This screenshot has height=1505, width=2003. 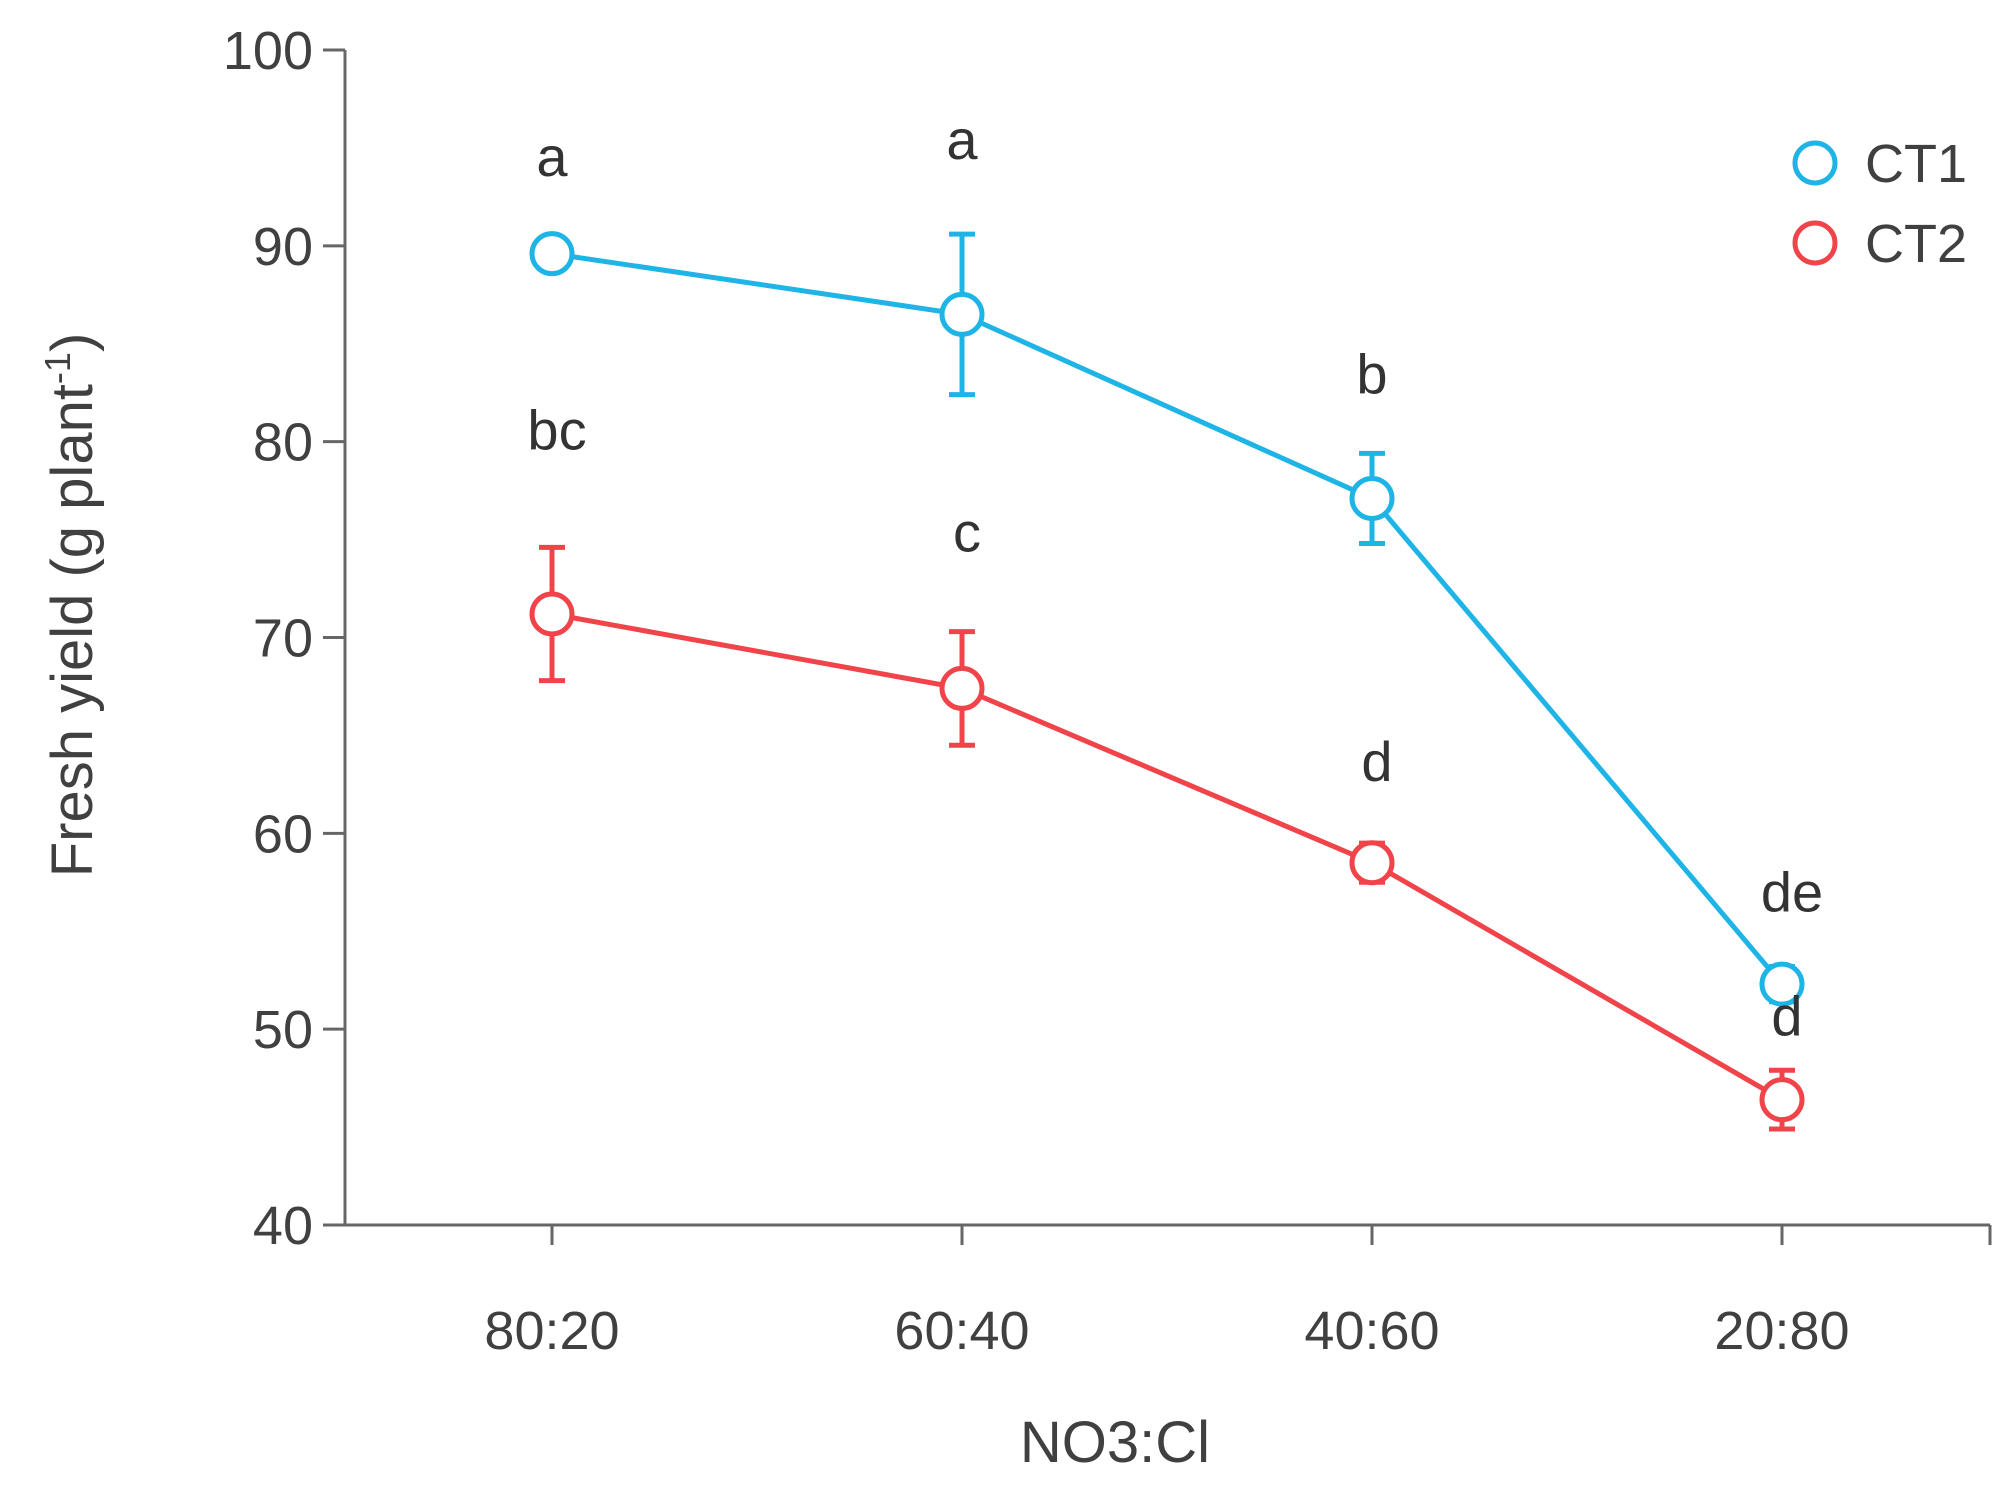 What do you see at coordinates (551, 1331) in the screenshot?
I see `x-tick-label: 80:20` at bounding box center [551, 1331].